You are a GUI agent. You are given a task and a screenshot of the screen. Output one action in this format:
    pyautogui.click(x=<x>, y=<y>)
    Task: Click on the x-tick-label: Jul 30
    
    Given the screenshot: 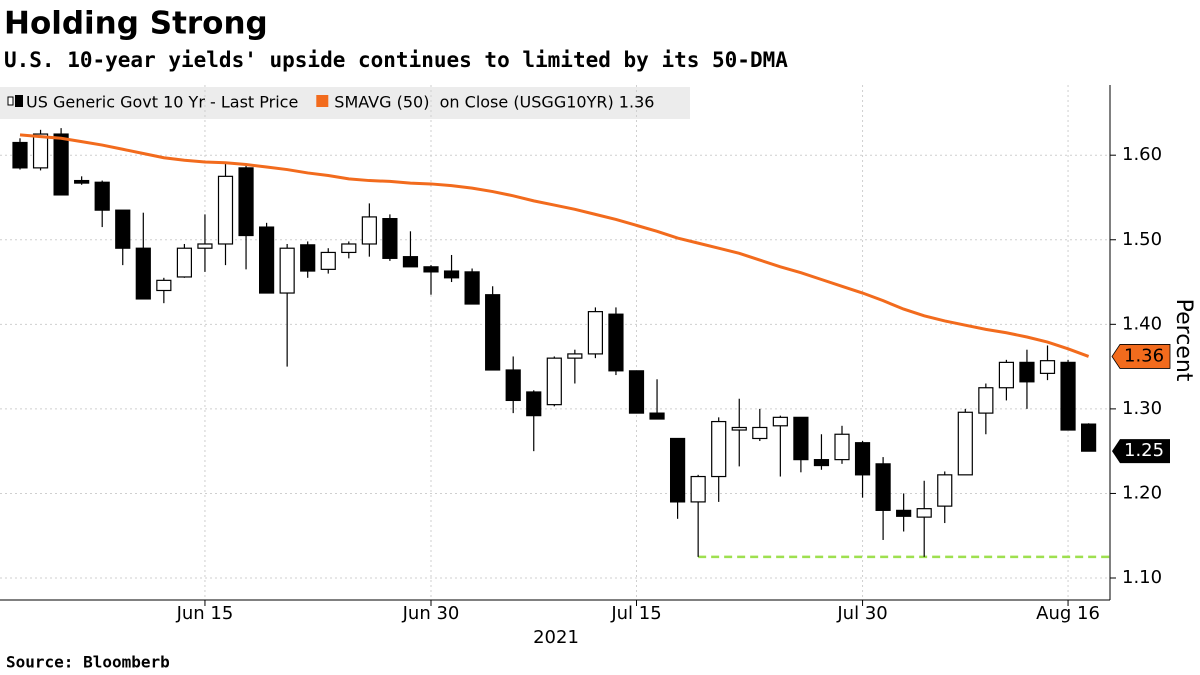 What is the action you would take?
    pyautogui.click(x=861, y=613)
    